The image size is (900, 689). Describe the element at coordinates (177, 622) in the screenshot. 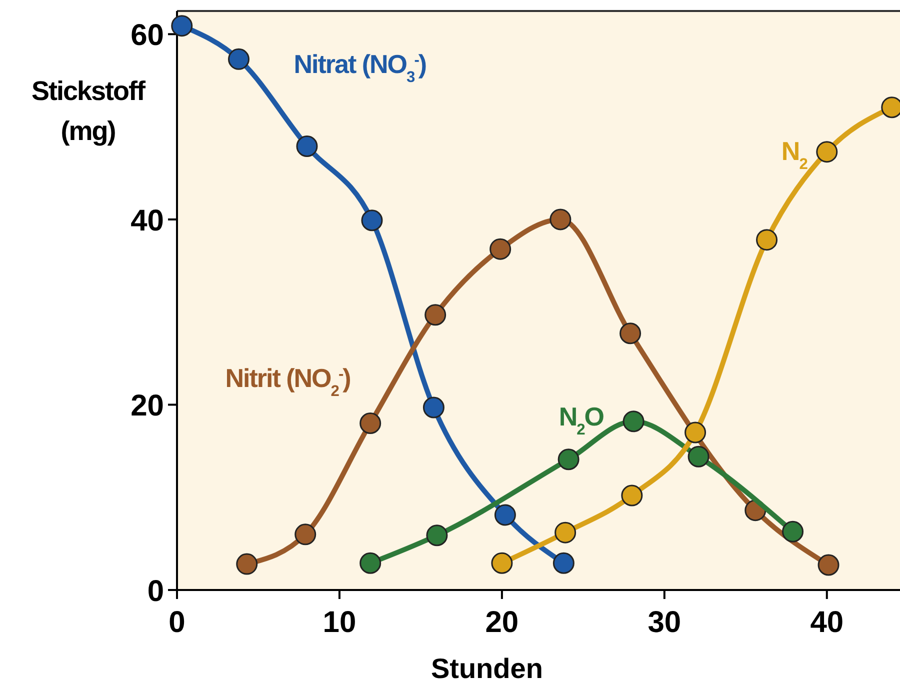

I see `x-tick-label: 0` at that location.